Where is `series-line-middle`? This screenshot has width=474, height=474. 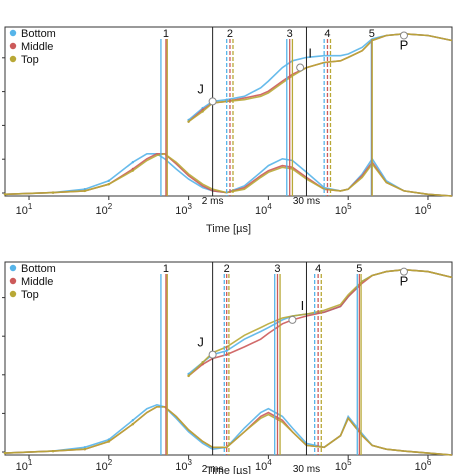
series-line-middle is located at coordinates (228, 175).